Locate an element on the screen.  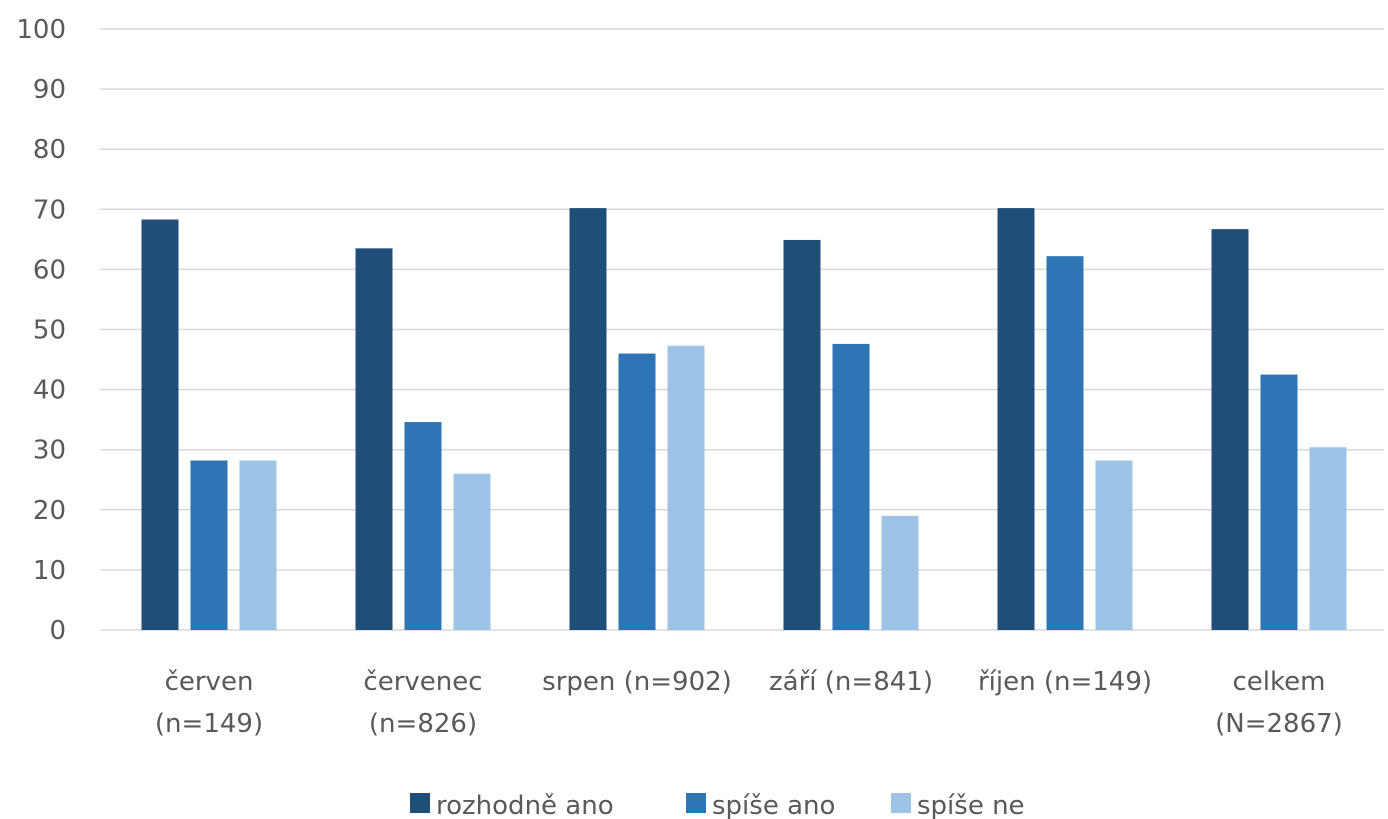
legend-label: spíše ne is located at coordinates (971, 805).